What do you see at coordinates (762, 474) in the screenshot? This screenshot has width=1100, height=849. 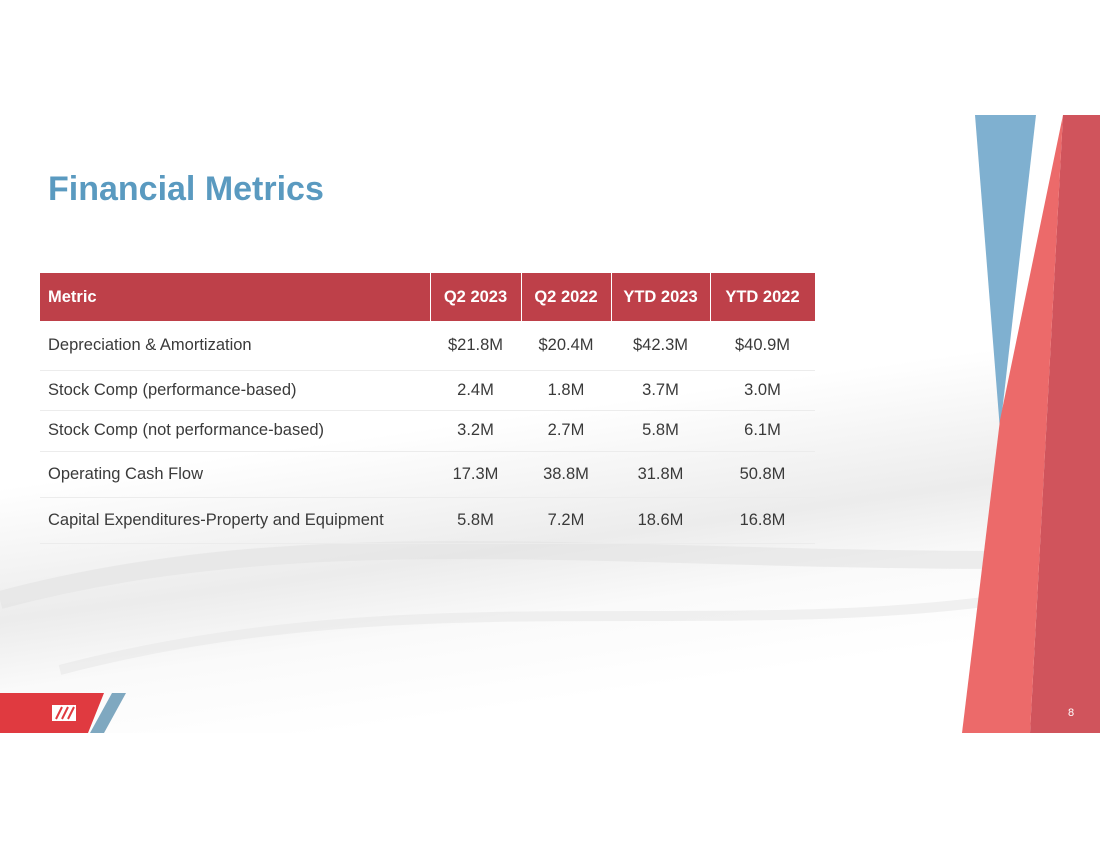 I see `value-cell: 50.8M` at bounding box center [762, 474].